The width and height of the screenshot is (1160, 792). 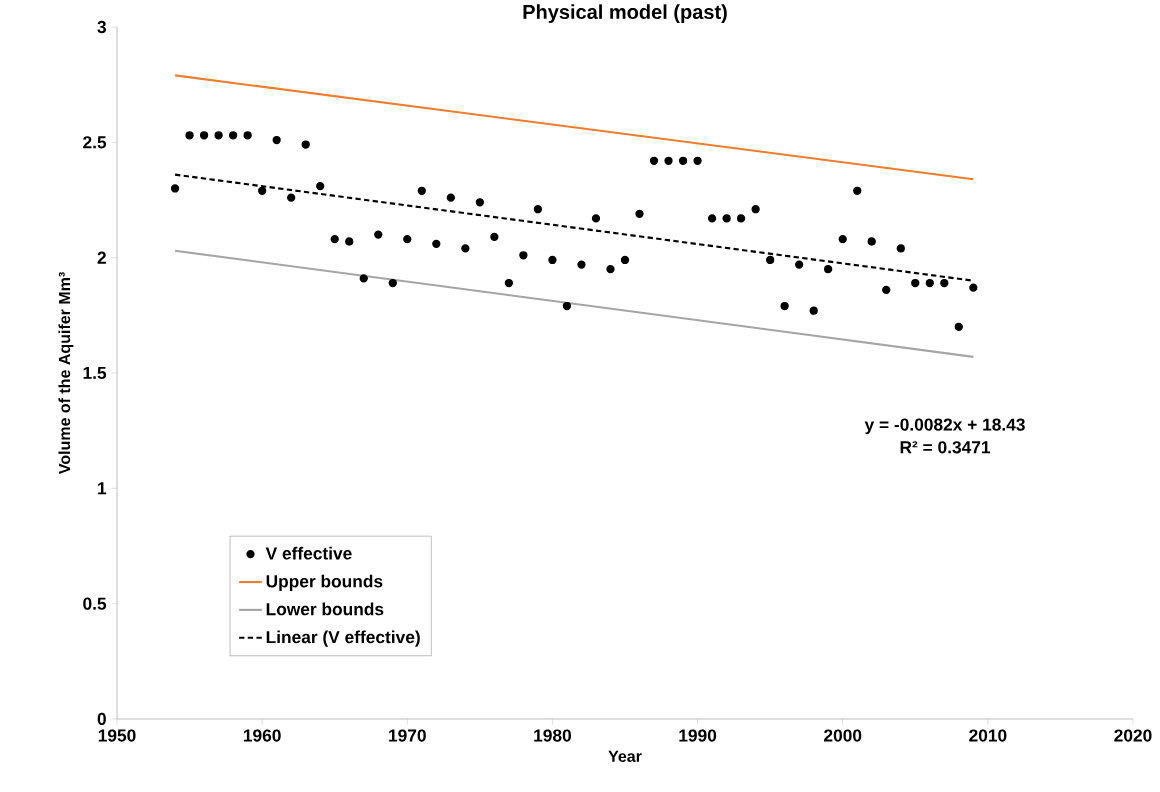 I want to click on annotation: R² = 0.3471, so click(x=945, y=447).